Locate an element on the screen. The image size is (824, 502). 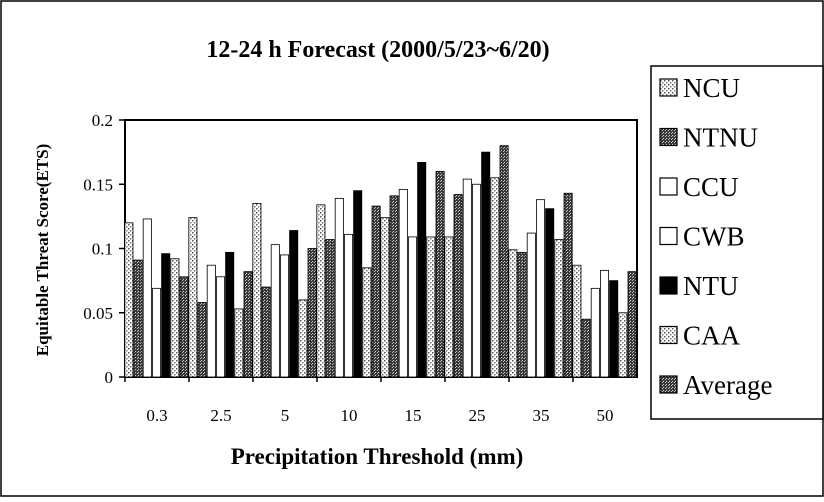
x-tick-label: 35 is located at coordinates (541, 415).